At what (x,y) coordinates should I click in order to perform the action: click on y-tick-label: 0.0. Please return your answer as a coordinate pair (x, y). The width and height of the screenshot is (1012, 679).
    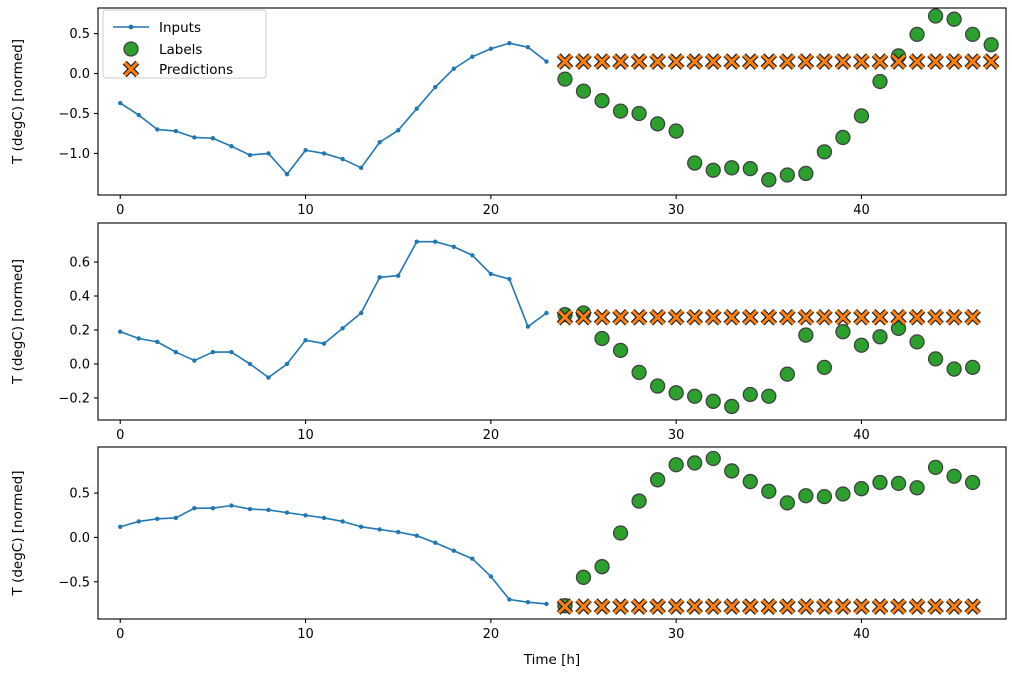
    Looking at the image, I should click on (79, 364).